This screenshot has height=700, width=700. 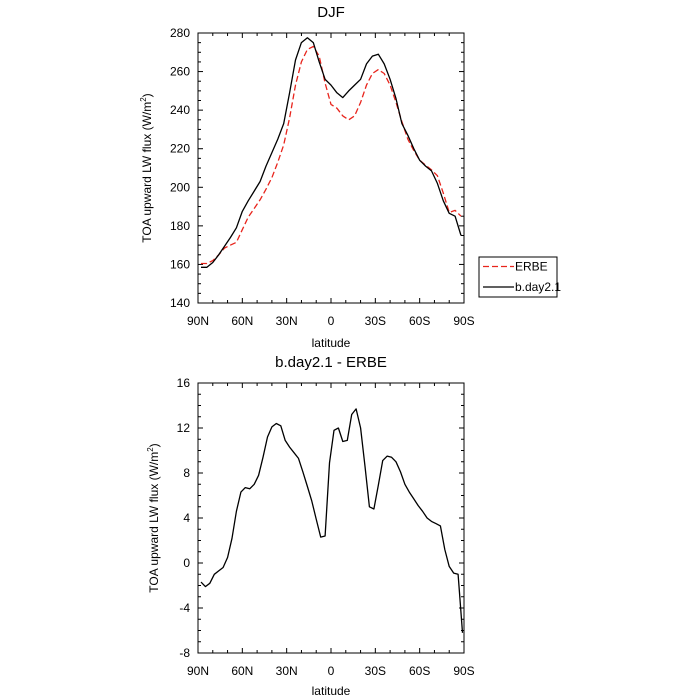 I want to click on y-tick-label: 220, so click(x=180, y=149).